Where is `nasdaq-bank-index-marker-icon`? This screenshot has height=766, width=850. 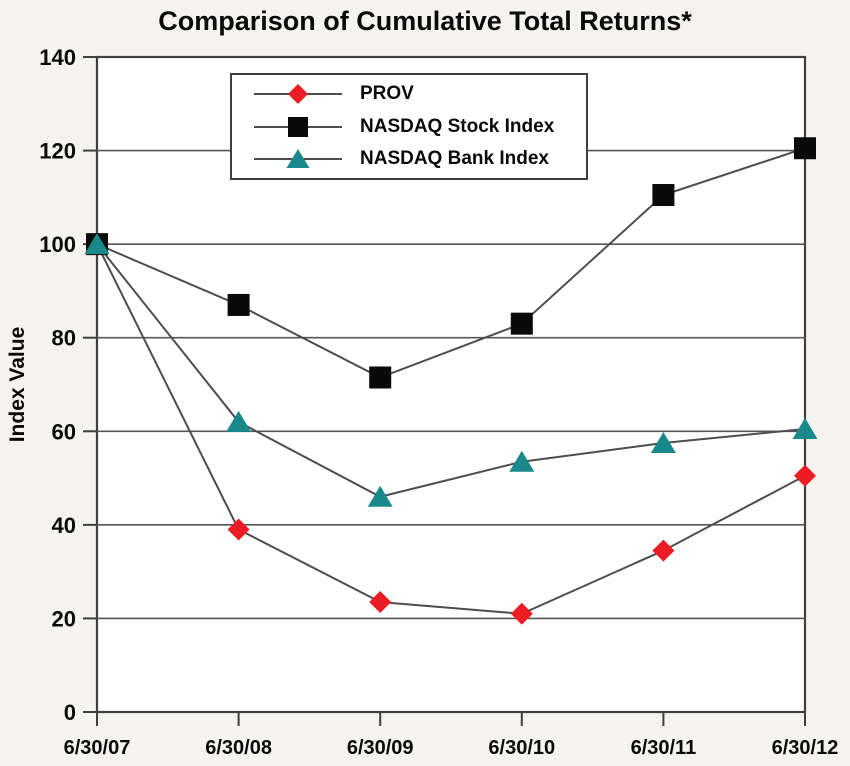
nasdaq-bank-index-marker-icon is located at coordinates (298, 158).